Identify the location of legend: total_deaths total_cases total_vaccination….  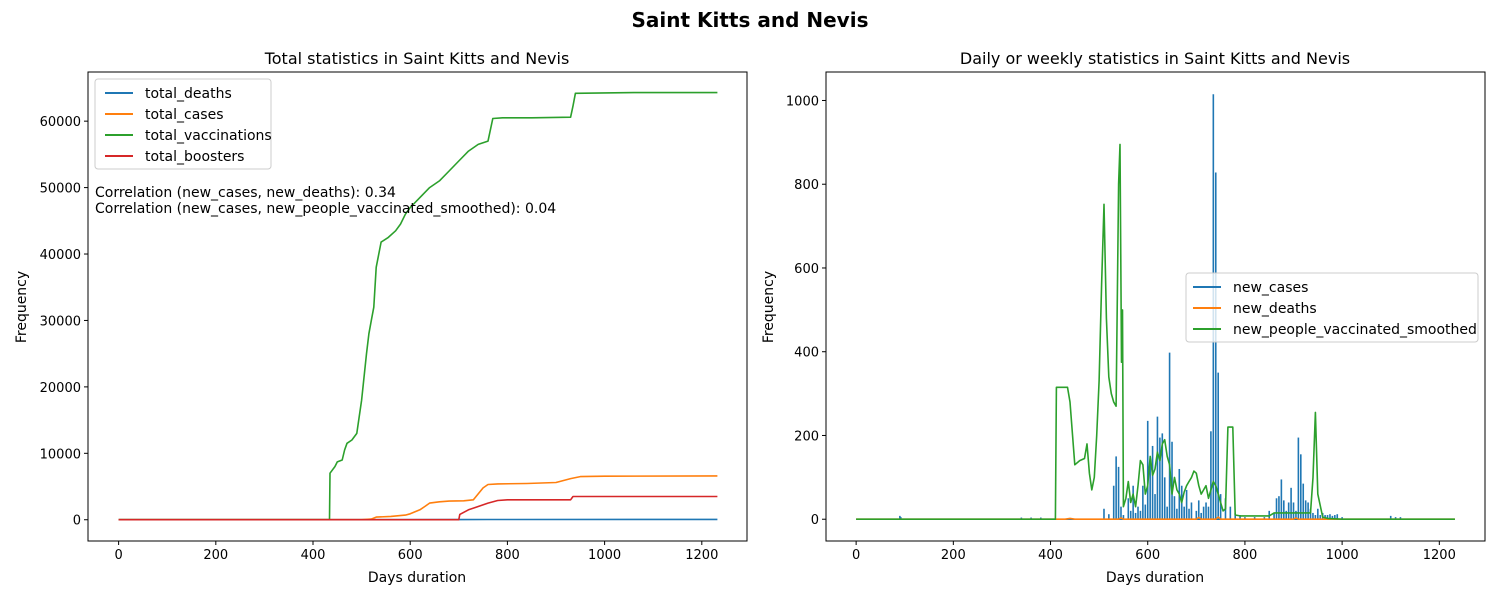
(183, 124).